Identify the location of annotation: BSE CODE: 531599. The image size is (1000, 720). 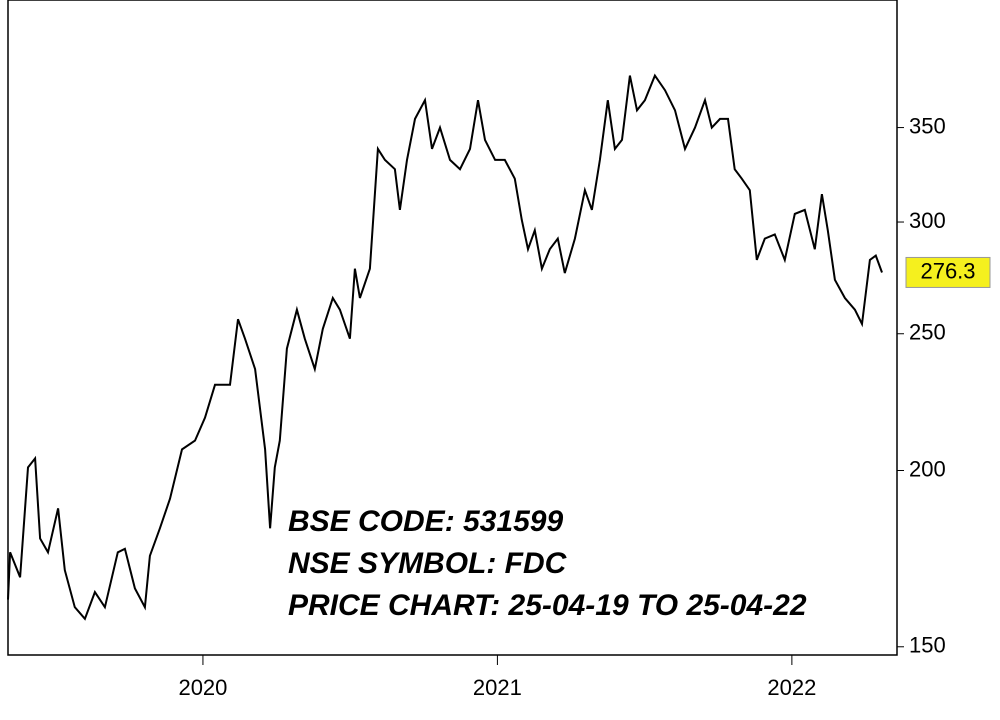
(425, 521).